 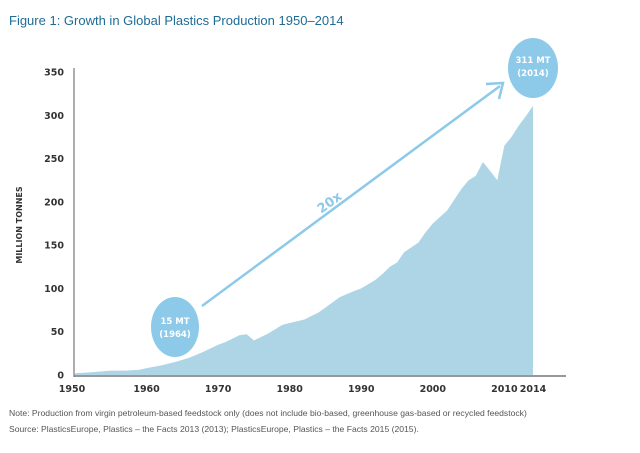 What do you see at coordinates (533, 74) in the screenshot?
I see `annotation-2014-year: (2014)` at bounding box center [533, 74].